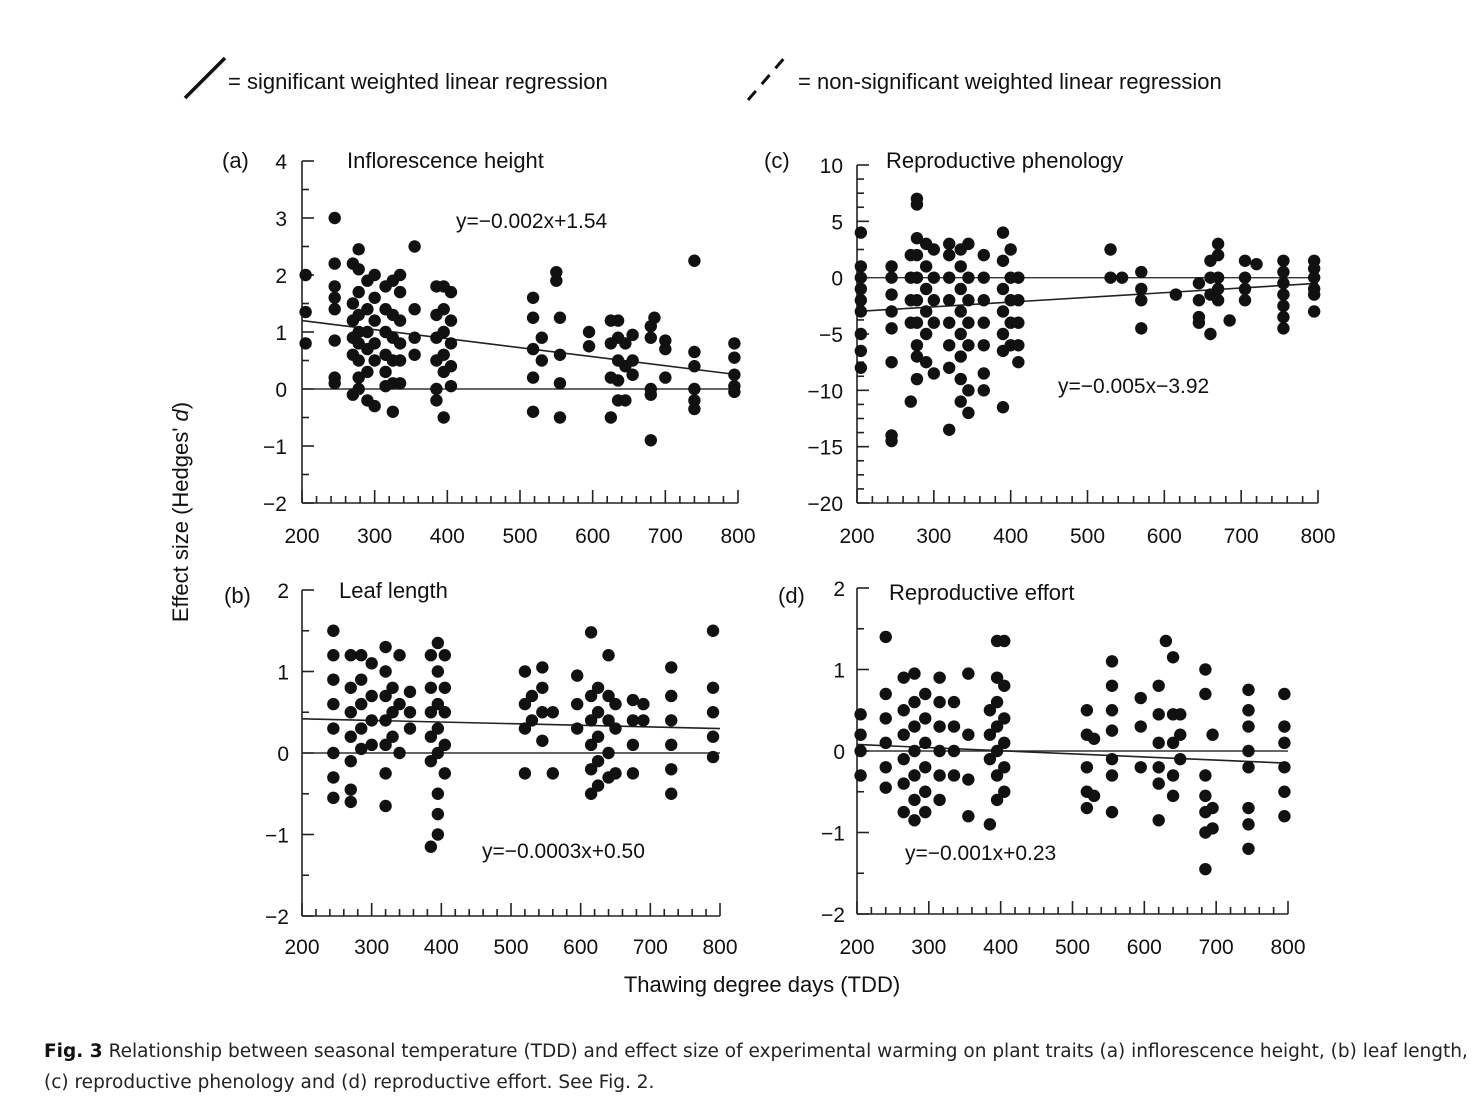 This screenshot has width=1482, height=1114. Describe the element at coordinates (275, 504) in the screenshot. I see `y-tick-label: −2` at that location.